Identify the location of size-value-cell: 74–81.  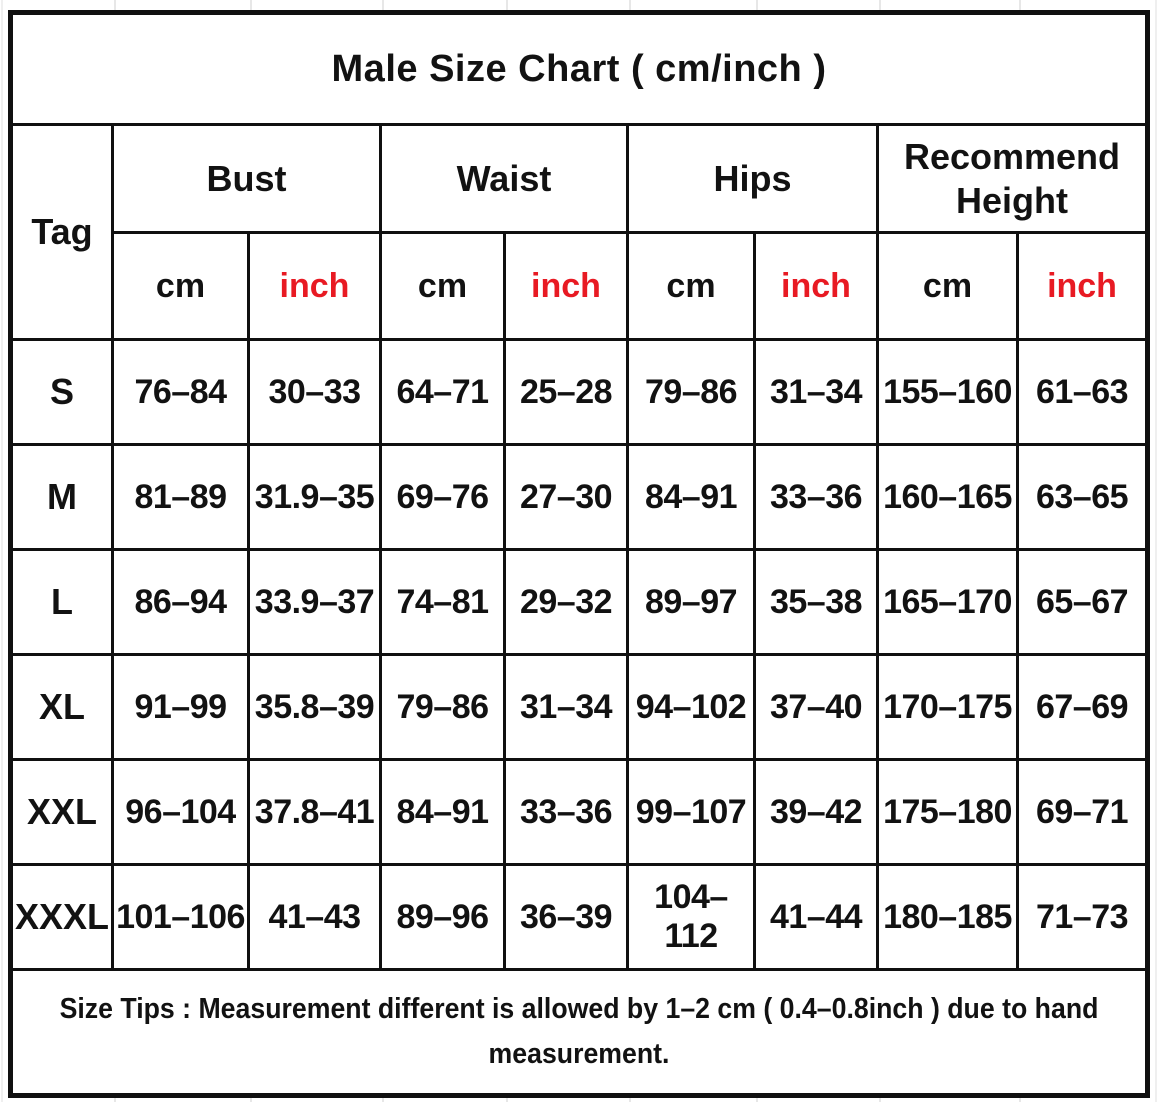
(442, 602).